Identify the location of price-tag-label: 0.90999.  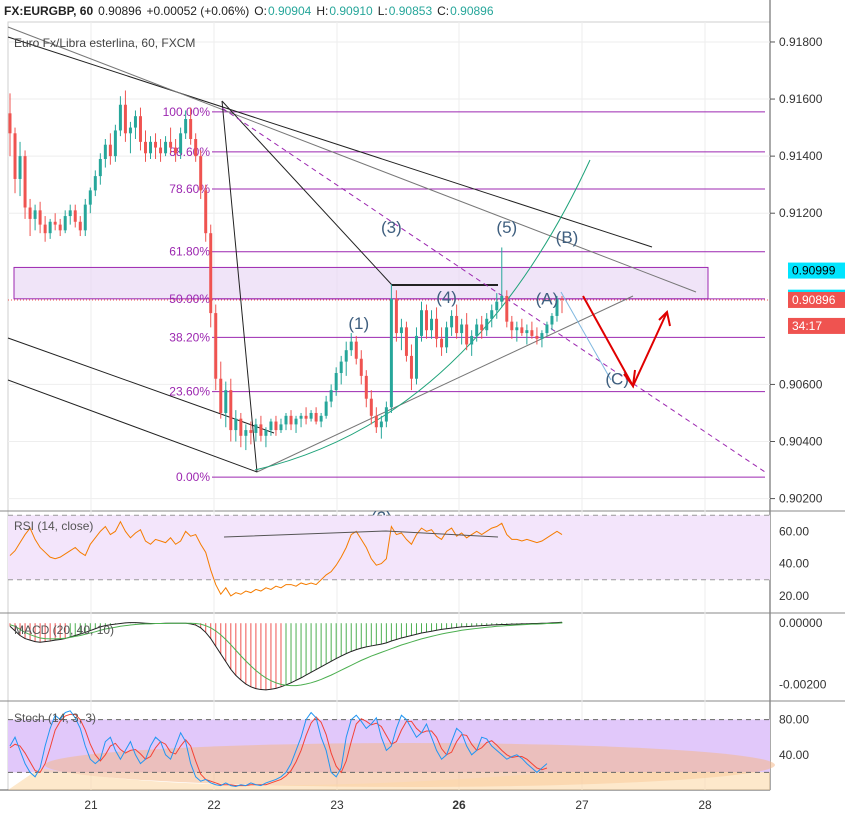
(814, 271).